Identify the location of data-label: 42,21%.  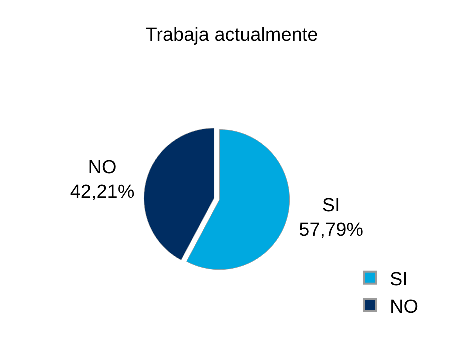
(102, 192).